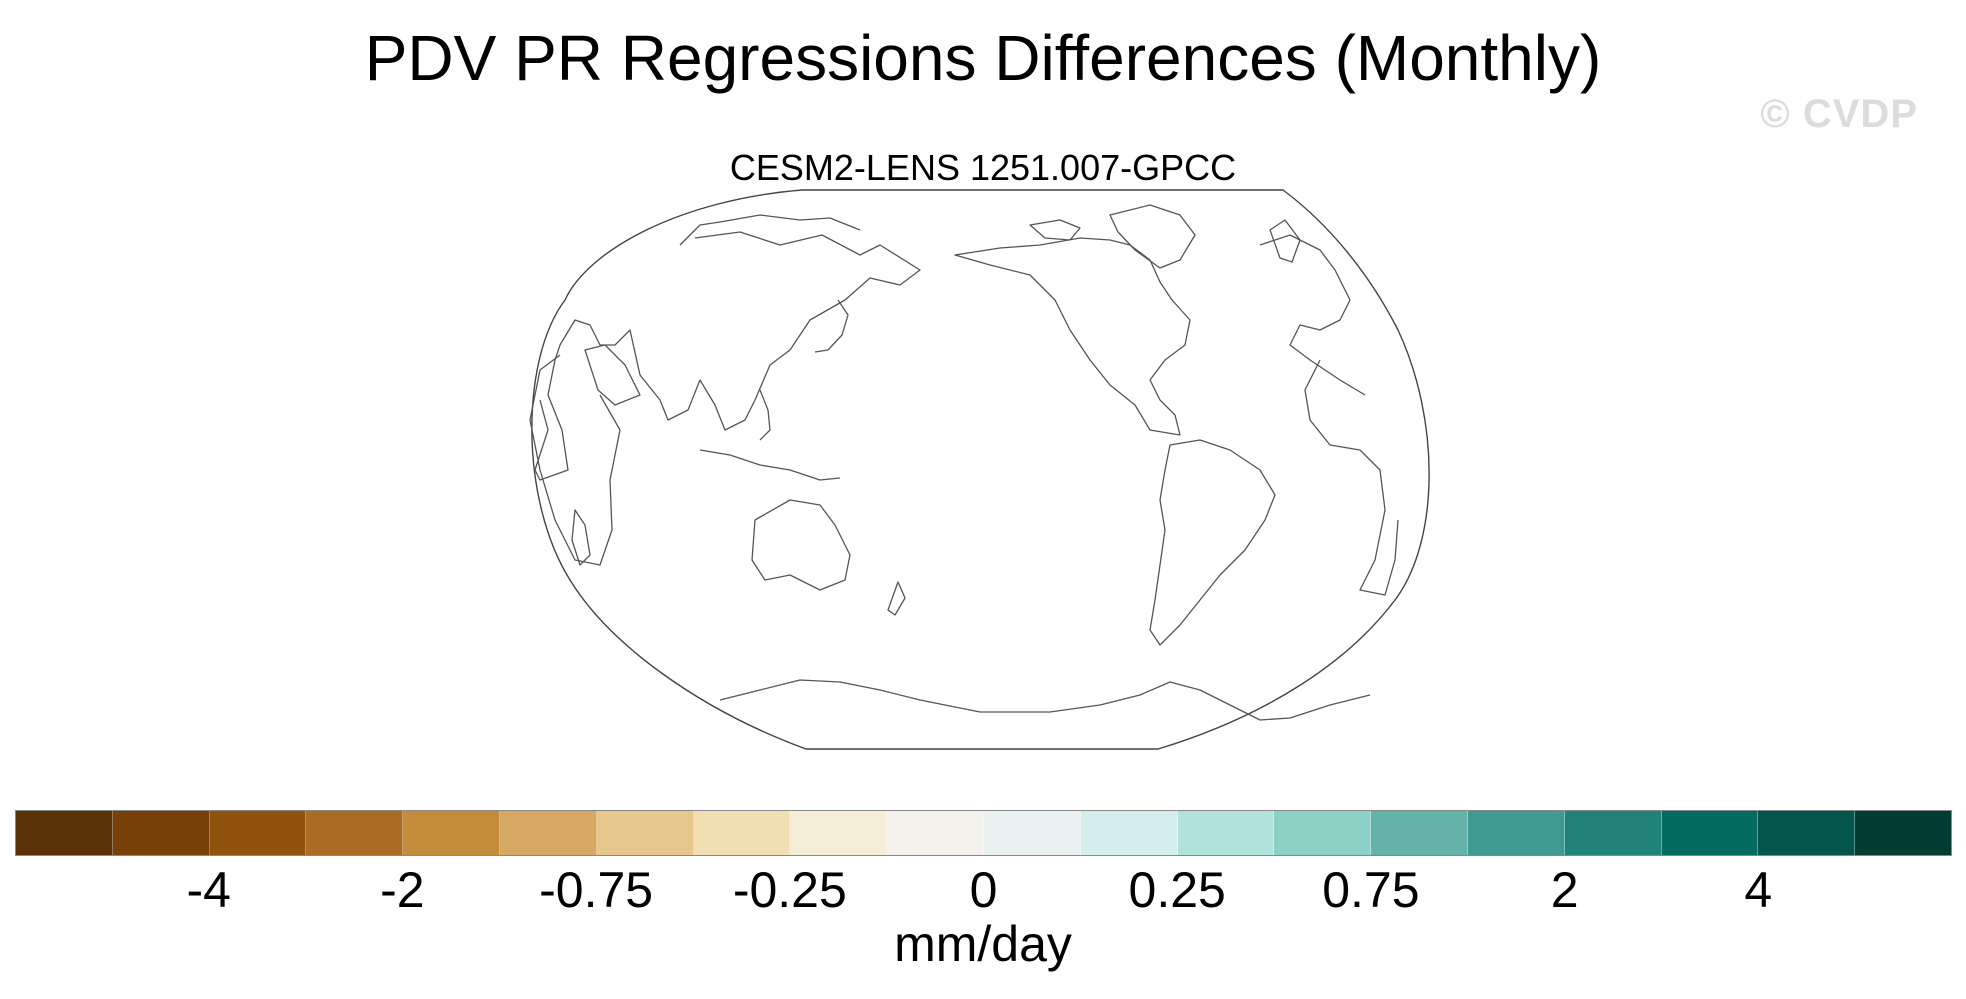  Describe the element at coordinates (402, 890) in the screenshot. I see `colorbar-tick-label: -2` at that location.